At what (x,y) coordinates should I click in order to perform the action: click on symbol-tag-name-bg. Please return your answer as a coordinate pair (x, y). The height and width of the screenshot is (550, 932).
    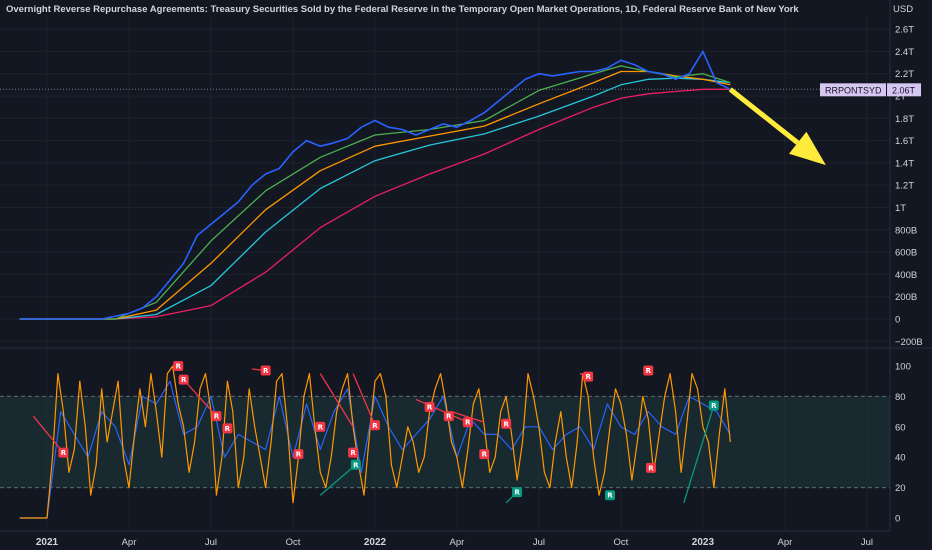
    Looking at the image, I should click on (853, 90).